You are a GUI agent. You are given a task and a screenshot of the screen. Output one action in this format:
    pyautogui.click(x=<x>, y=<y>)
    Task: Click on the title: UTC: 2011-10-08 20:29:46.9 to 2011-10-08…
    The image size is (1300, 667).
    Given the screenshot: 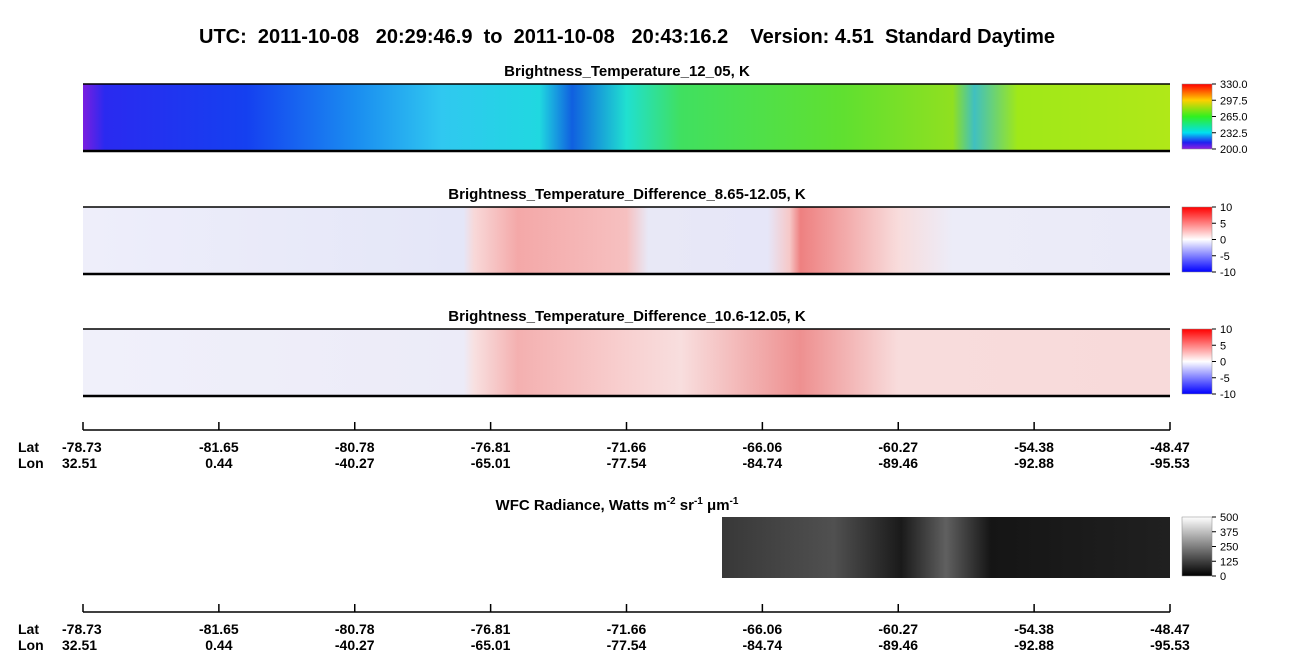 What is the action you would take?
    pyautogui.click(x=627, y=37)
    